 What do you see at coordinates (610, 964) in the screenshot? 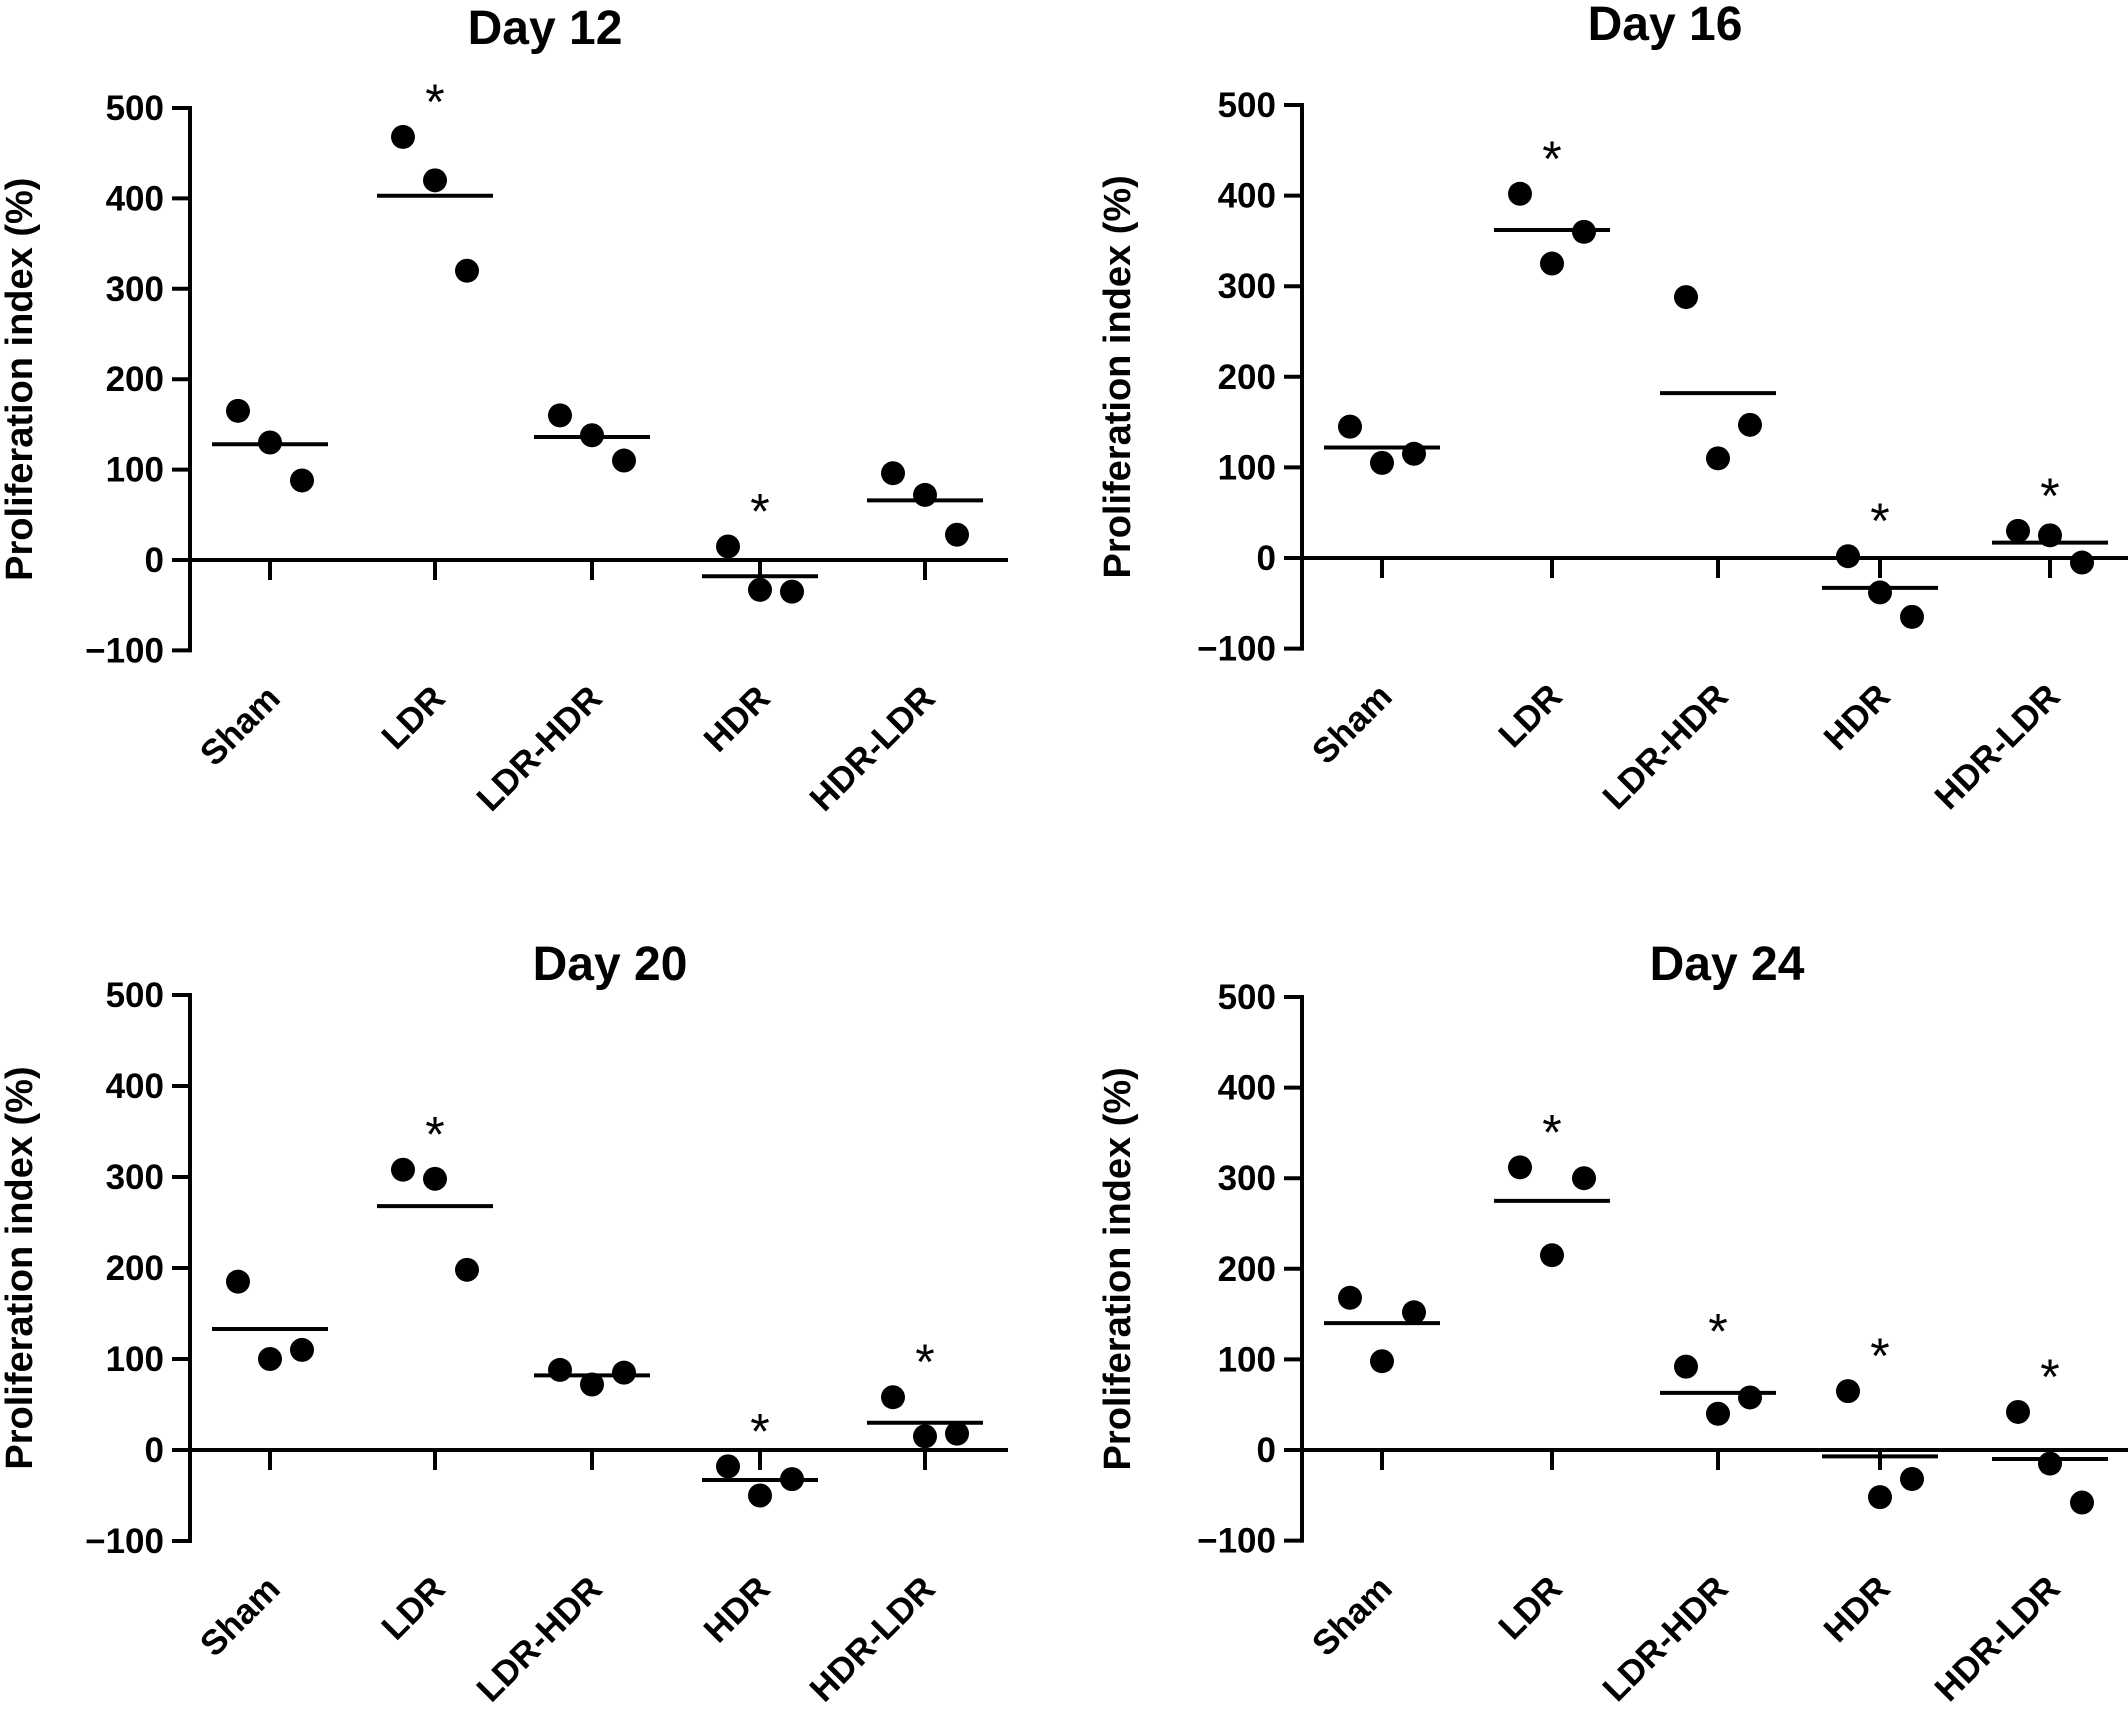
I see `panel-title: Day 20` at bounding box center [610, 964].